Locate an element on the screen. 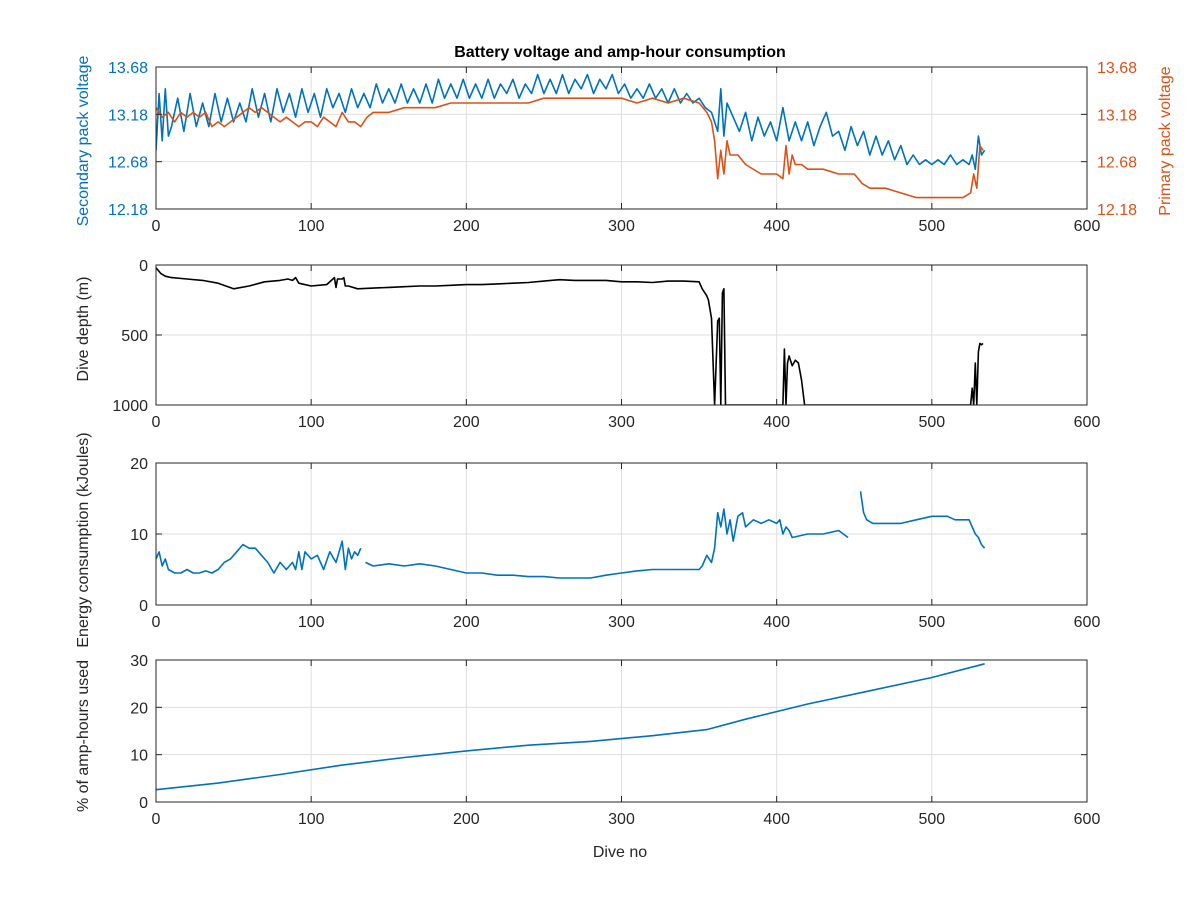  y-right-tick-label: 12.68 is located at coordinates (1117, 163).